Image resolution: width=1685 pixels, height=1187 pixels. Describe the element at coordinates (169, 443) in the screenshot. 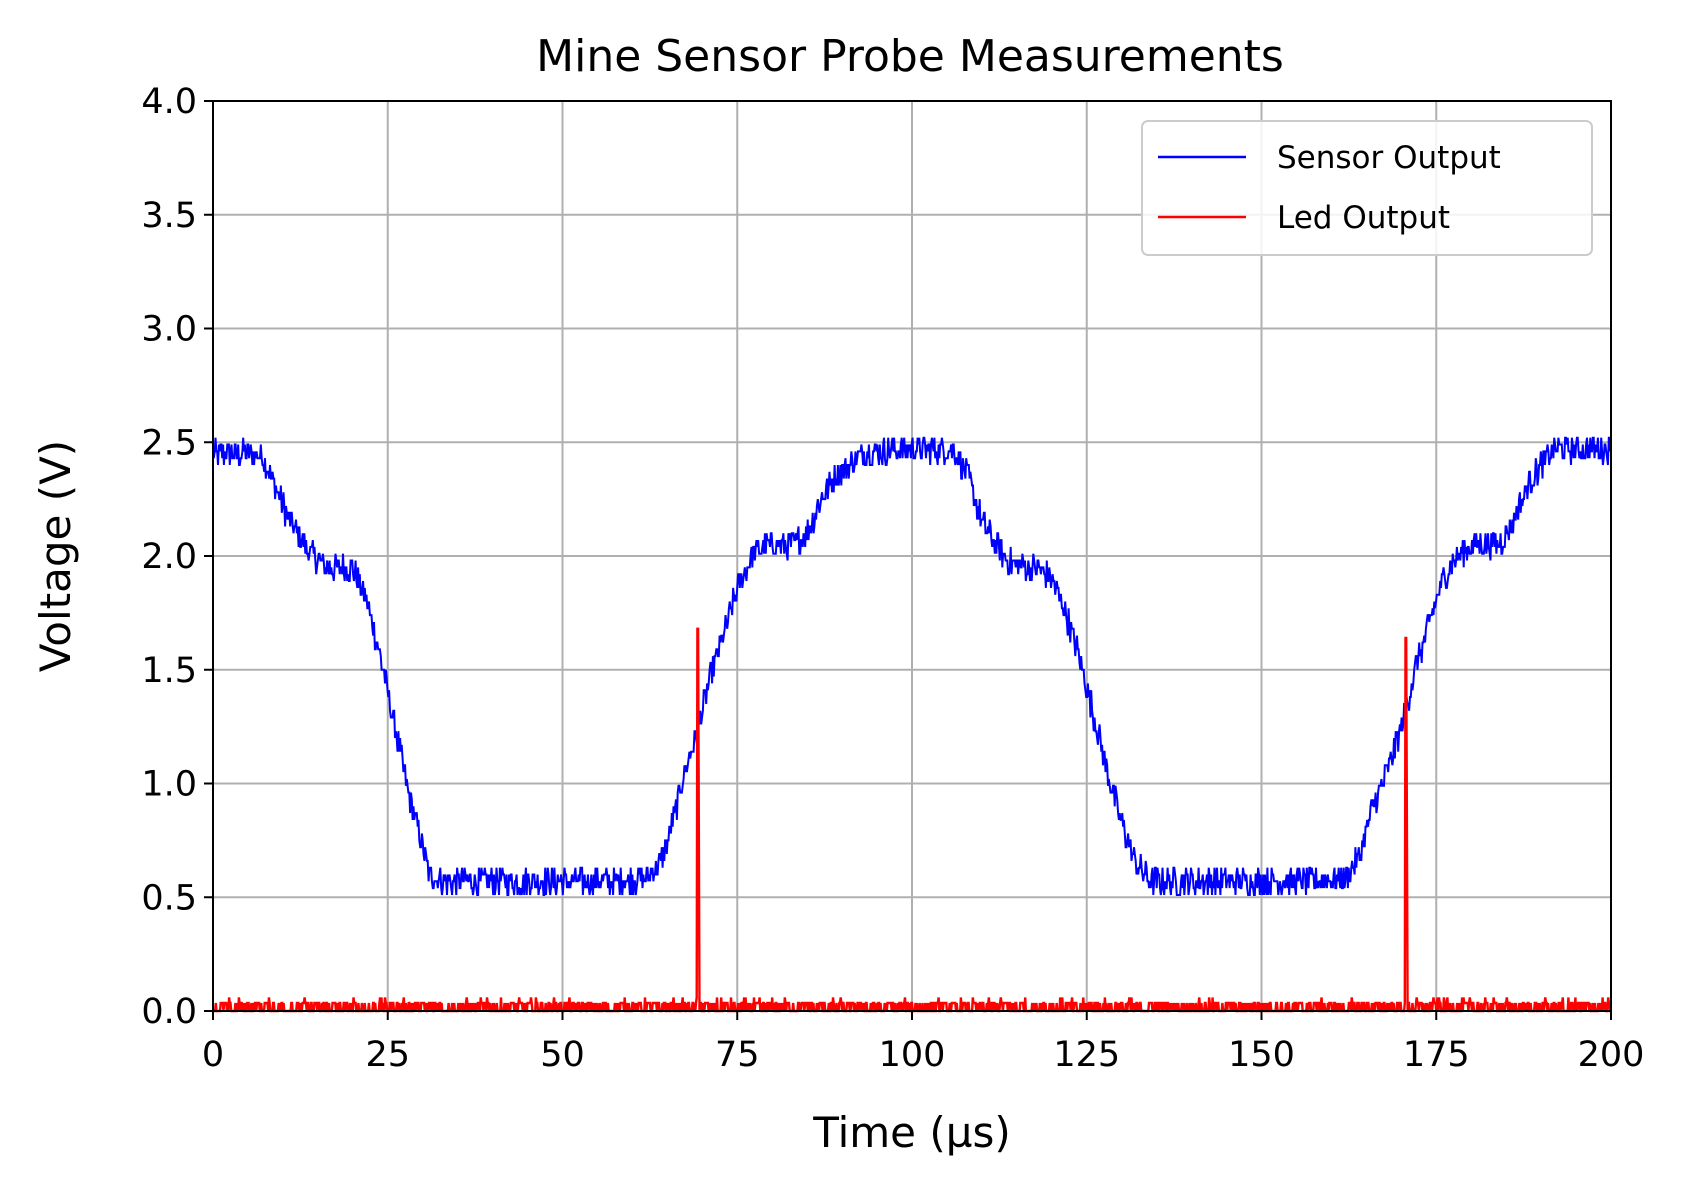

I see `y-tick-label: 2.5` at that location.